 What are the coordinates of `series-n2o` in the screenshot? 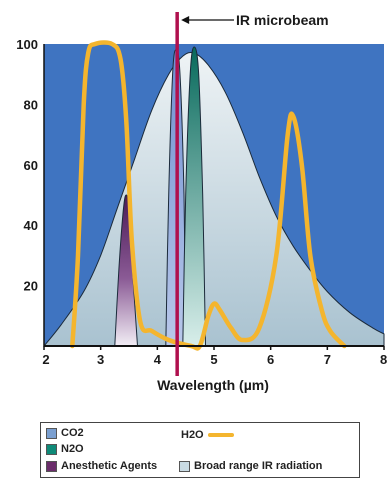 It's located at (194, 196).